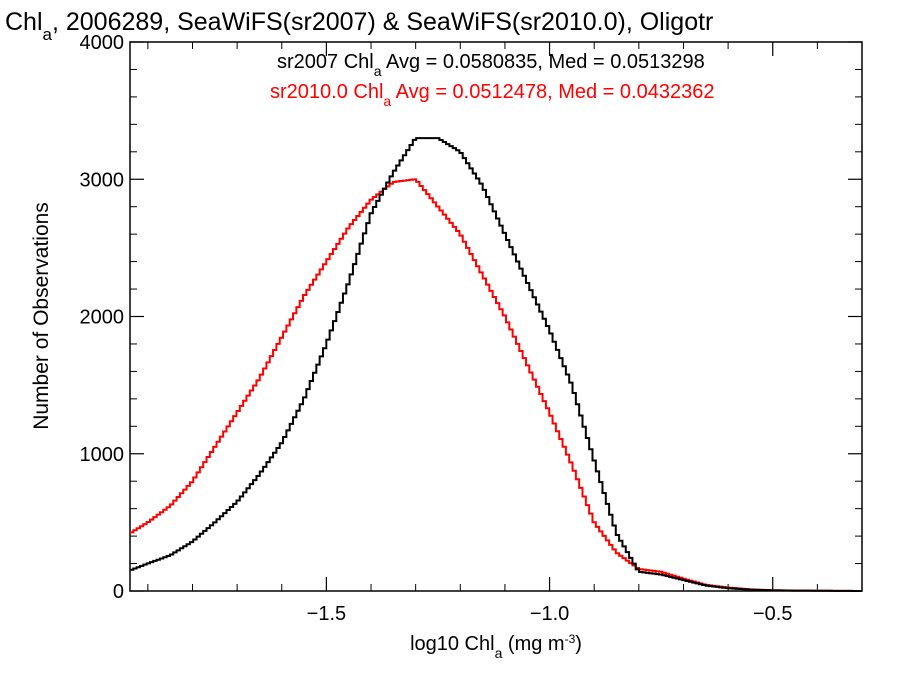 The image size is (900, 675). What do you see at coordinates (102, 455) in the screenshot?
I see `y-tick-label: 1000` at bounding box center [102, 455].